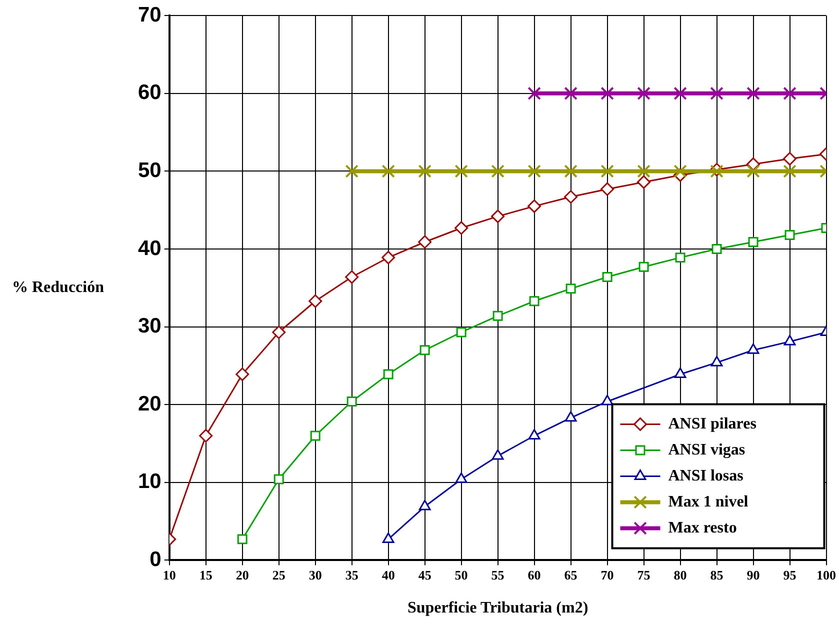  What do you see at coordinates (644, 574) in the screenshot?
I see `x-tick-label: 75` at bounding box center [644, 574].